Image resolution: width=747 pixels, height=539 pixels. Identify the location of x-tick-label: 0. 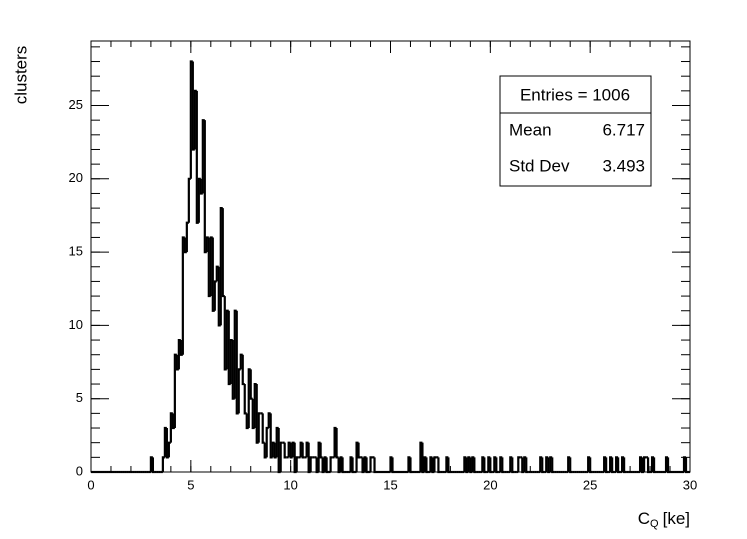
(90, 484).